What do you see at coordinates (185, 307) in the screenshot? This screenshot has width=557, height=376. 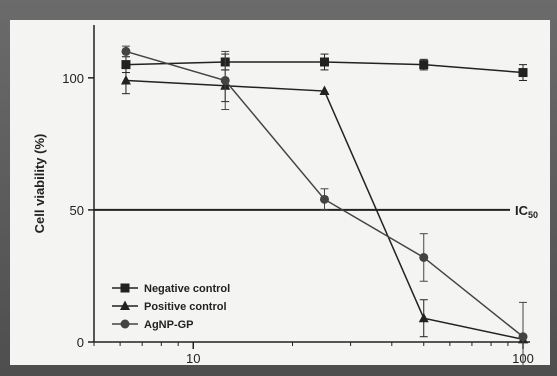 I see `legend-label: Positive control` at bounding box center [185, 307].